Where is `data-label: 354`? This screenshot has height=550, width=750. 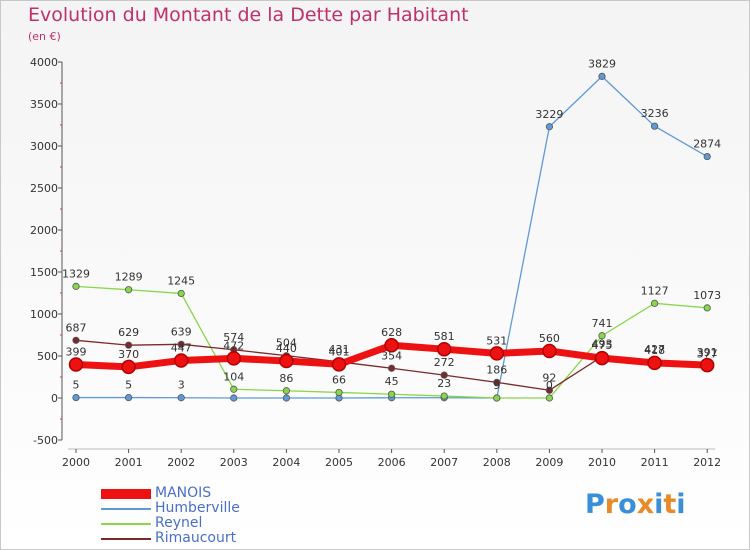 data-label: 354 is located at coordinates (391, 355).